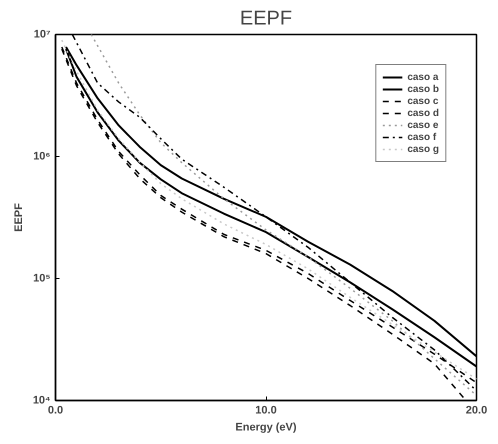 The image size is (498, 444). What do you see at coordinates (422, 77) in the screenshot?
I see `legend-label: caso a` at bounding box center [422, 77].